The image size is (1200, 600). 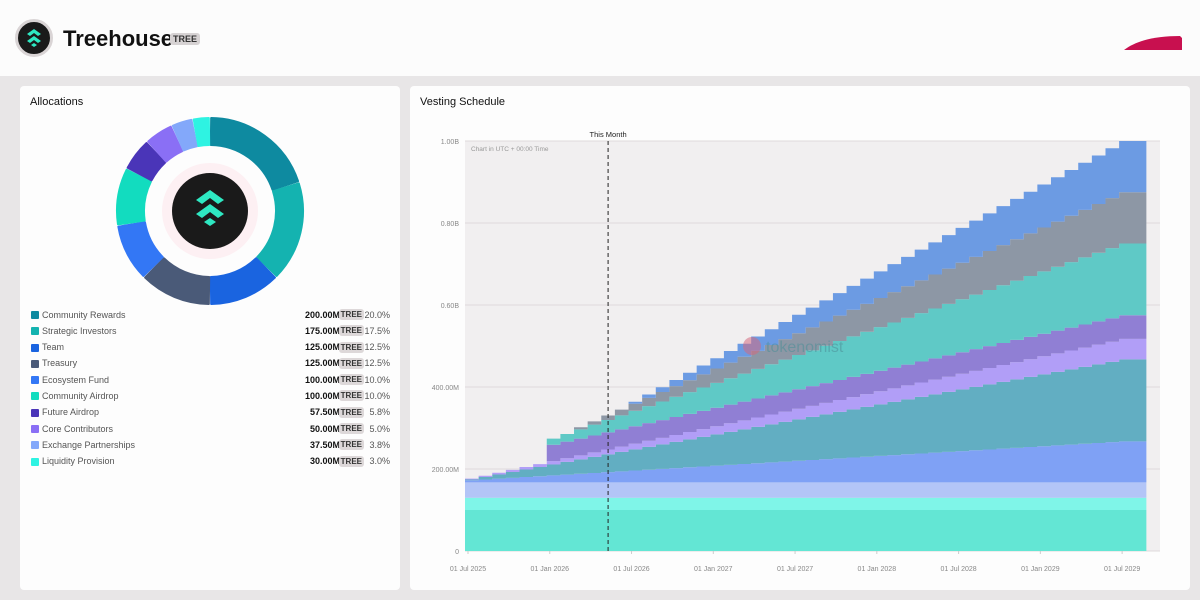 I want to click on legend-item: Community Rewards 200.00M TREE 20.0%, so click(x=211, y=316).